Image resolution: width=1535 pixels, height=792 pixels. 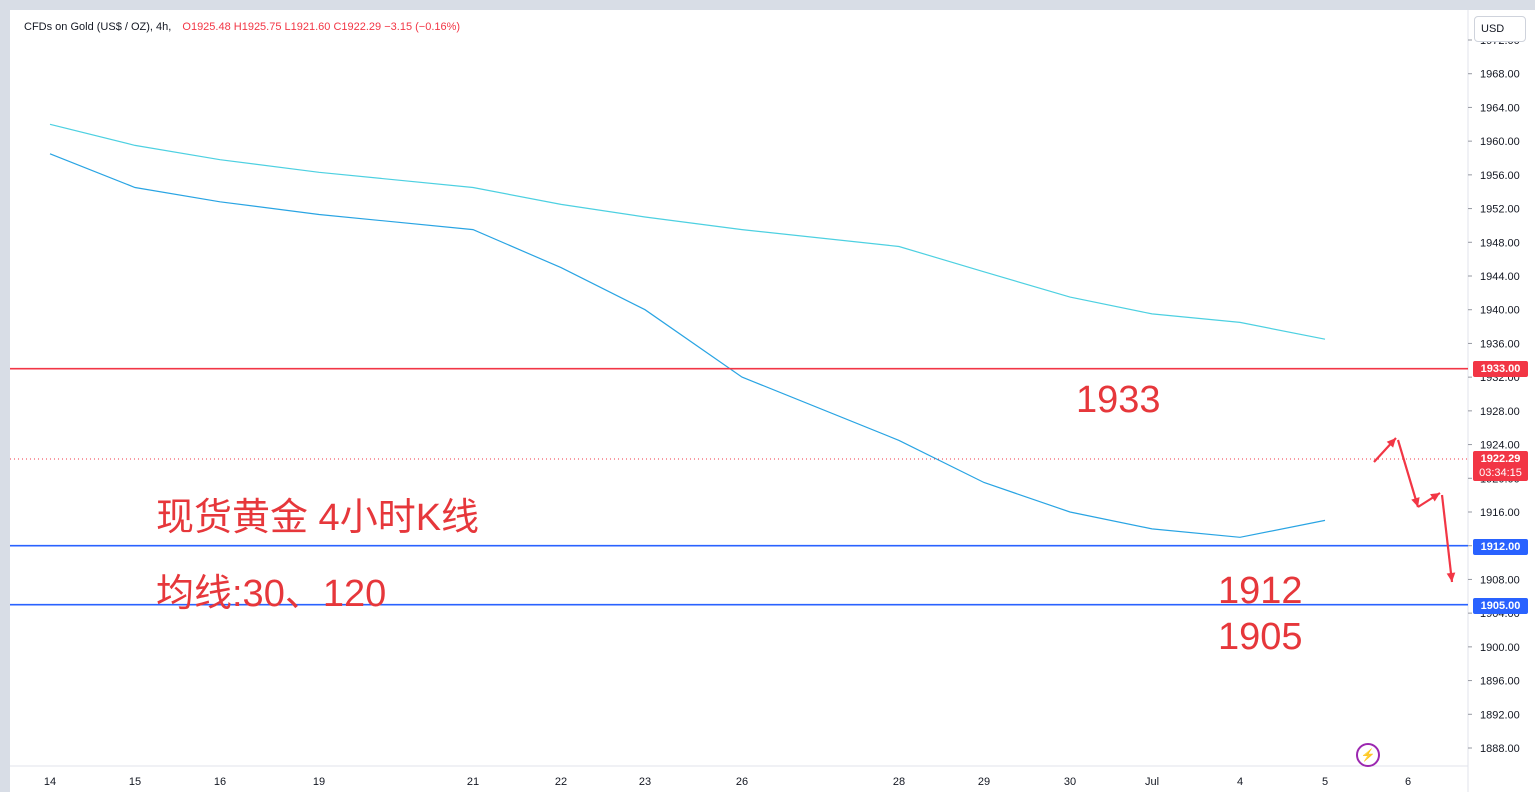 I want to click on price-tick-label: 1928.00, so click(x=1500, y=412).